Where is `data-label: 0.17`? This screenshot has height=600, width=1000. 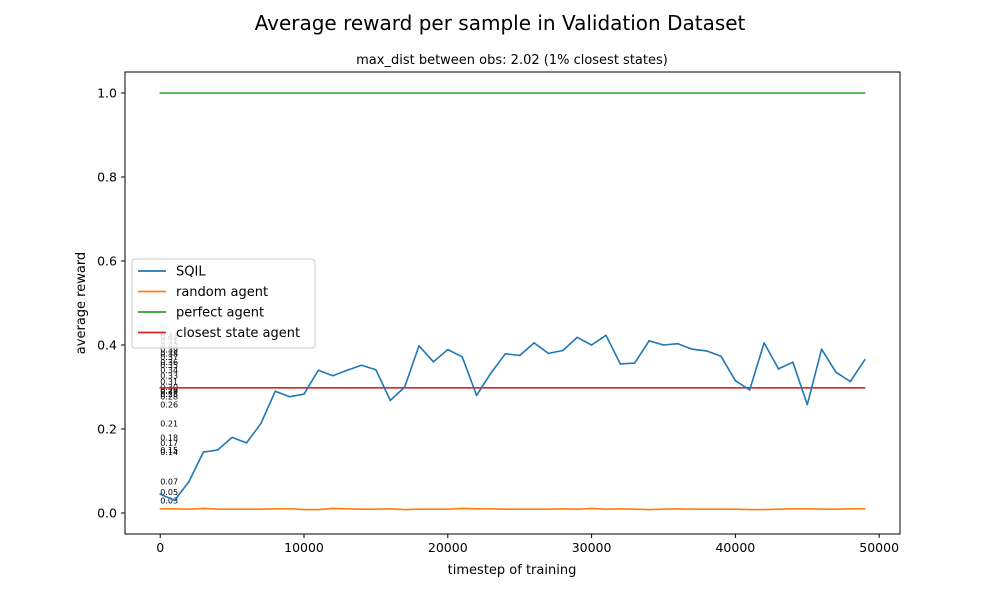
data-label: 0.17 is located at coordinates (169, 443).